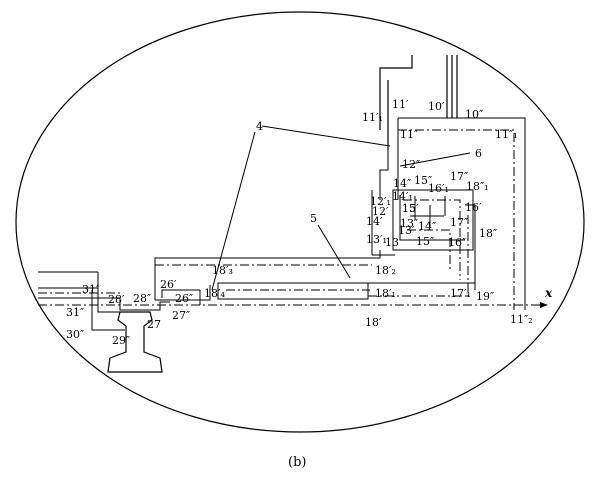 The width and height of the screenshot is (600, 482). Describe the element at coordinates (506, 134) in the screenshot. I see `label-11pp-1: 11″₁` at that location.